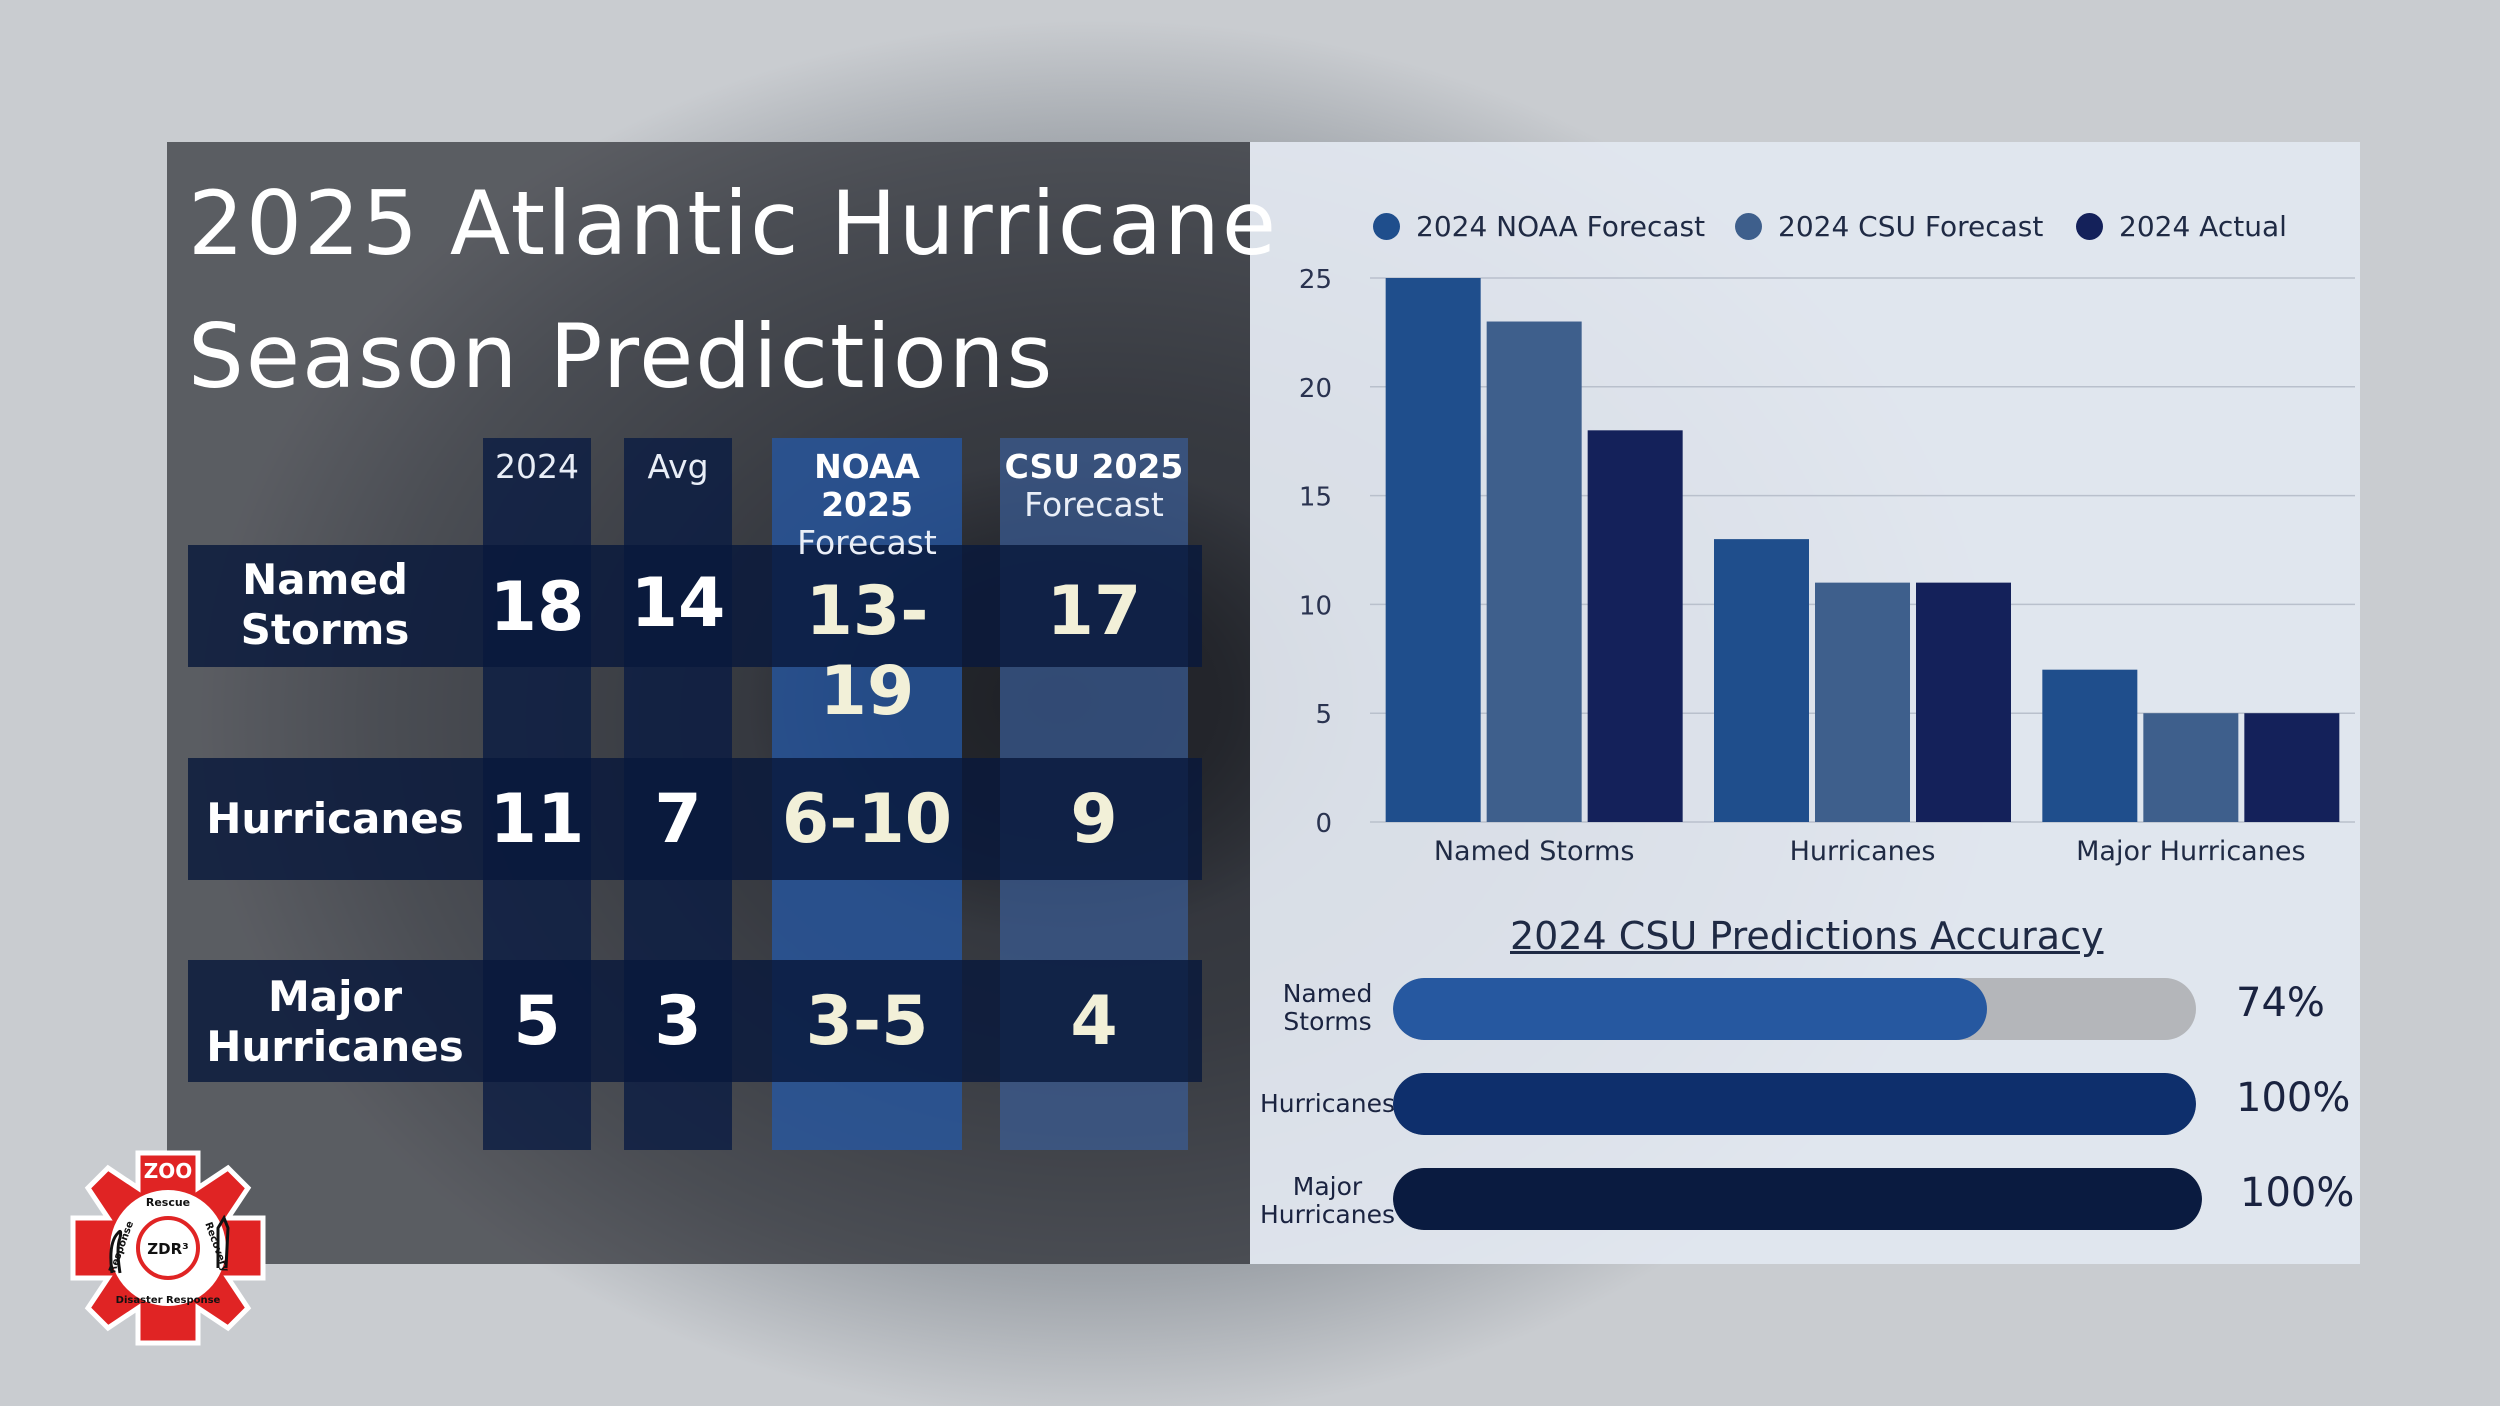 The height and width of the screenshot is (1406, 2500). What do you see at coordinates (1094, 485) in the screenshot?
I see `column-header-csu: CSU 2025 Forecast` at bounding box center [1094, 485].